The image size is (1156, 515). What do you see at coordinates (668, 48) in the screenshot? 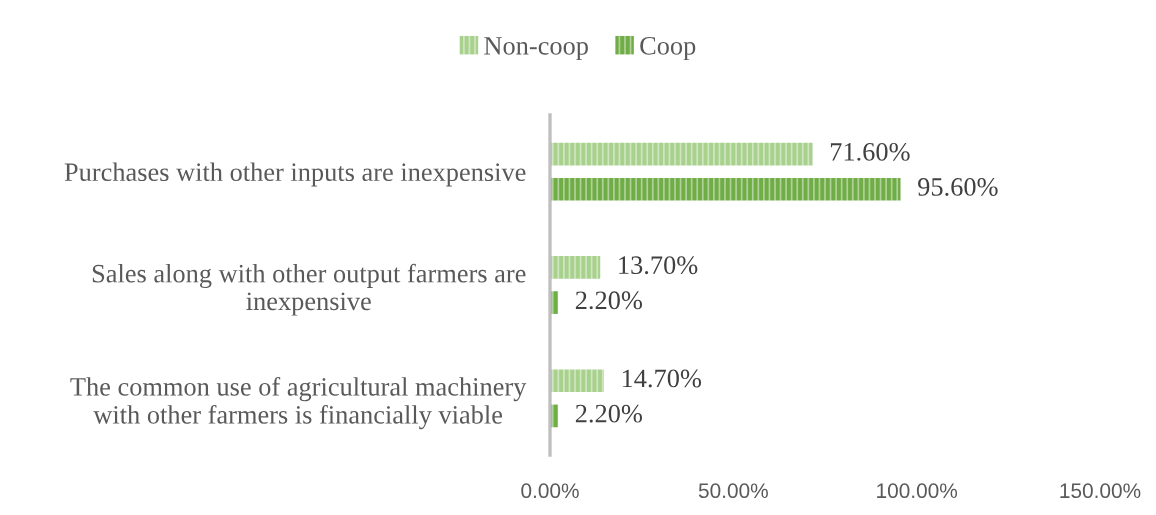
I see `legend-label: Coop` at bounding box center [668, 48].